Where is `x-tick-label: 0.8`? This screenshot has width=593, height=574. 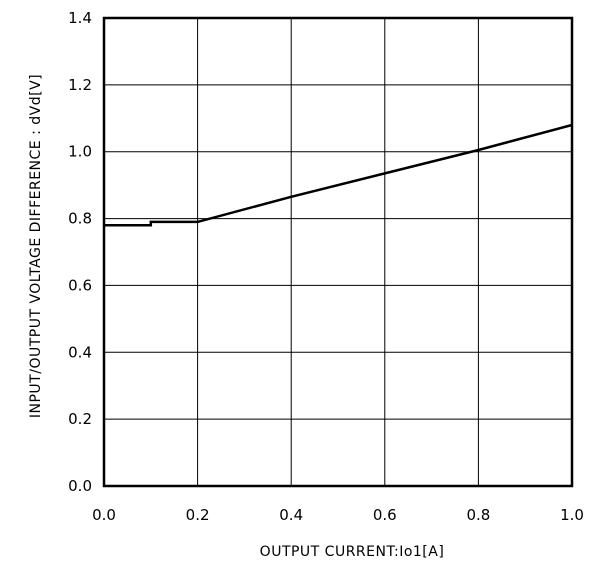 x-tick-label: 0.8 is located at coordinates (478, 515).